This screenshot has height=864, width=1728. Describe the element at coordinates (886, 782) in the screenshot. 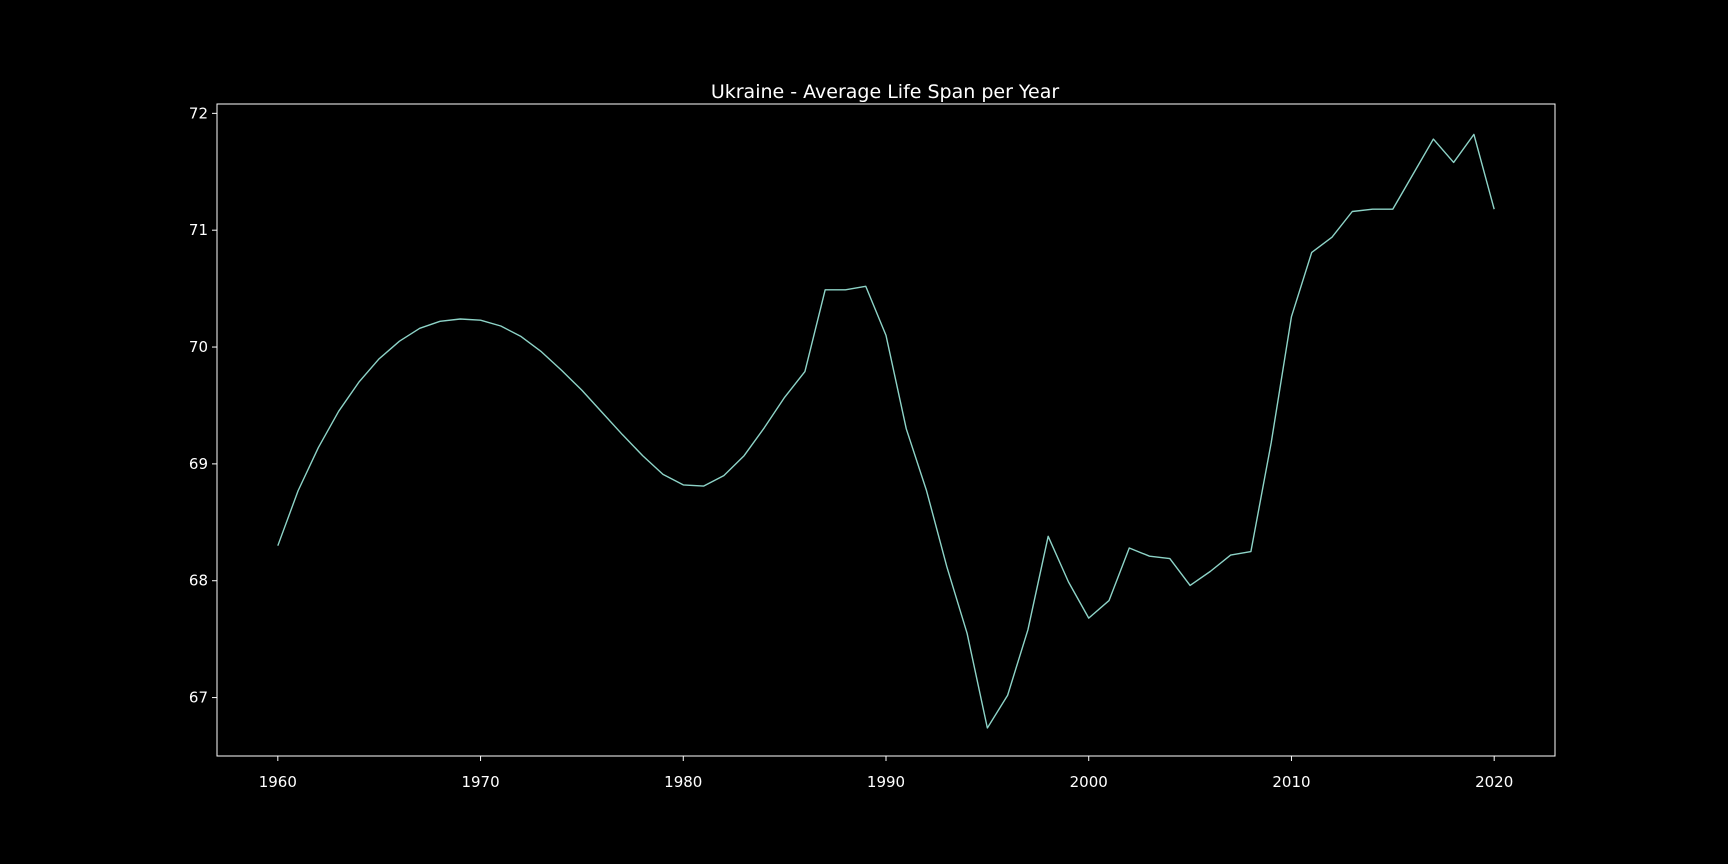

I see `x-tick-label: 1990` at that location.